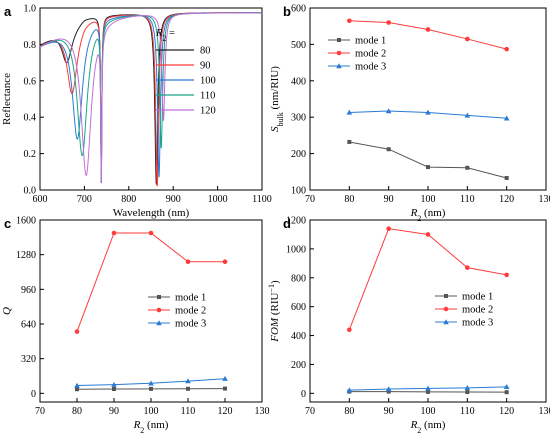  I want to click on legend-label: 110, so click(207, 96).